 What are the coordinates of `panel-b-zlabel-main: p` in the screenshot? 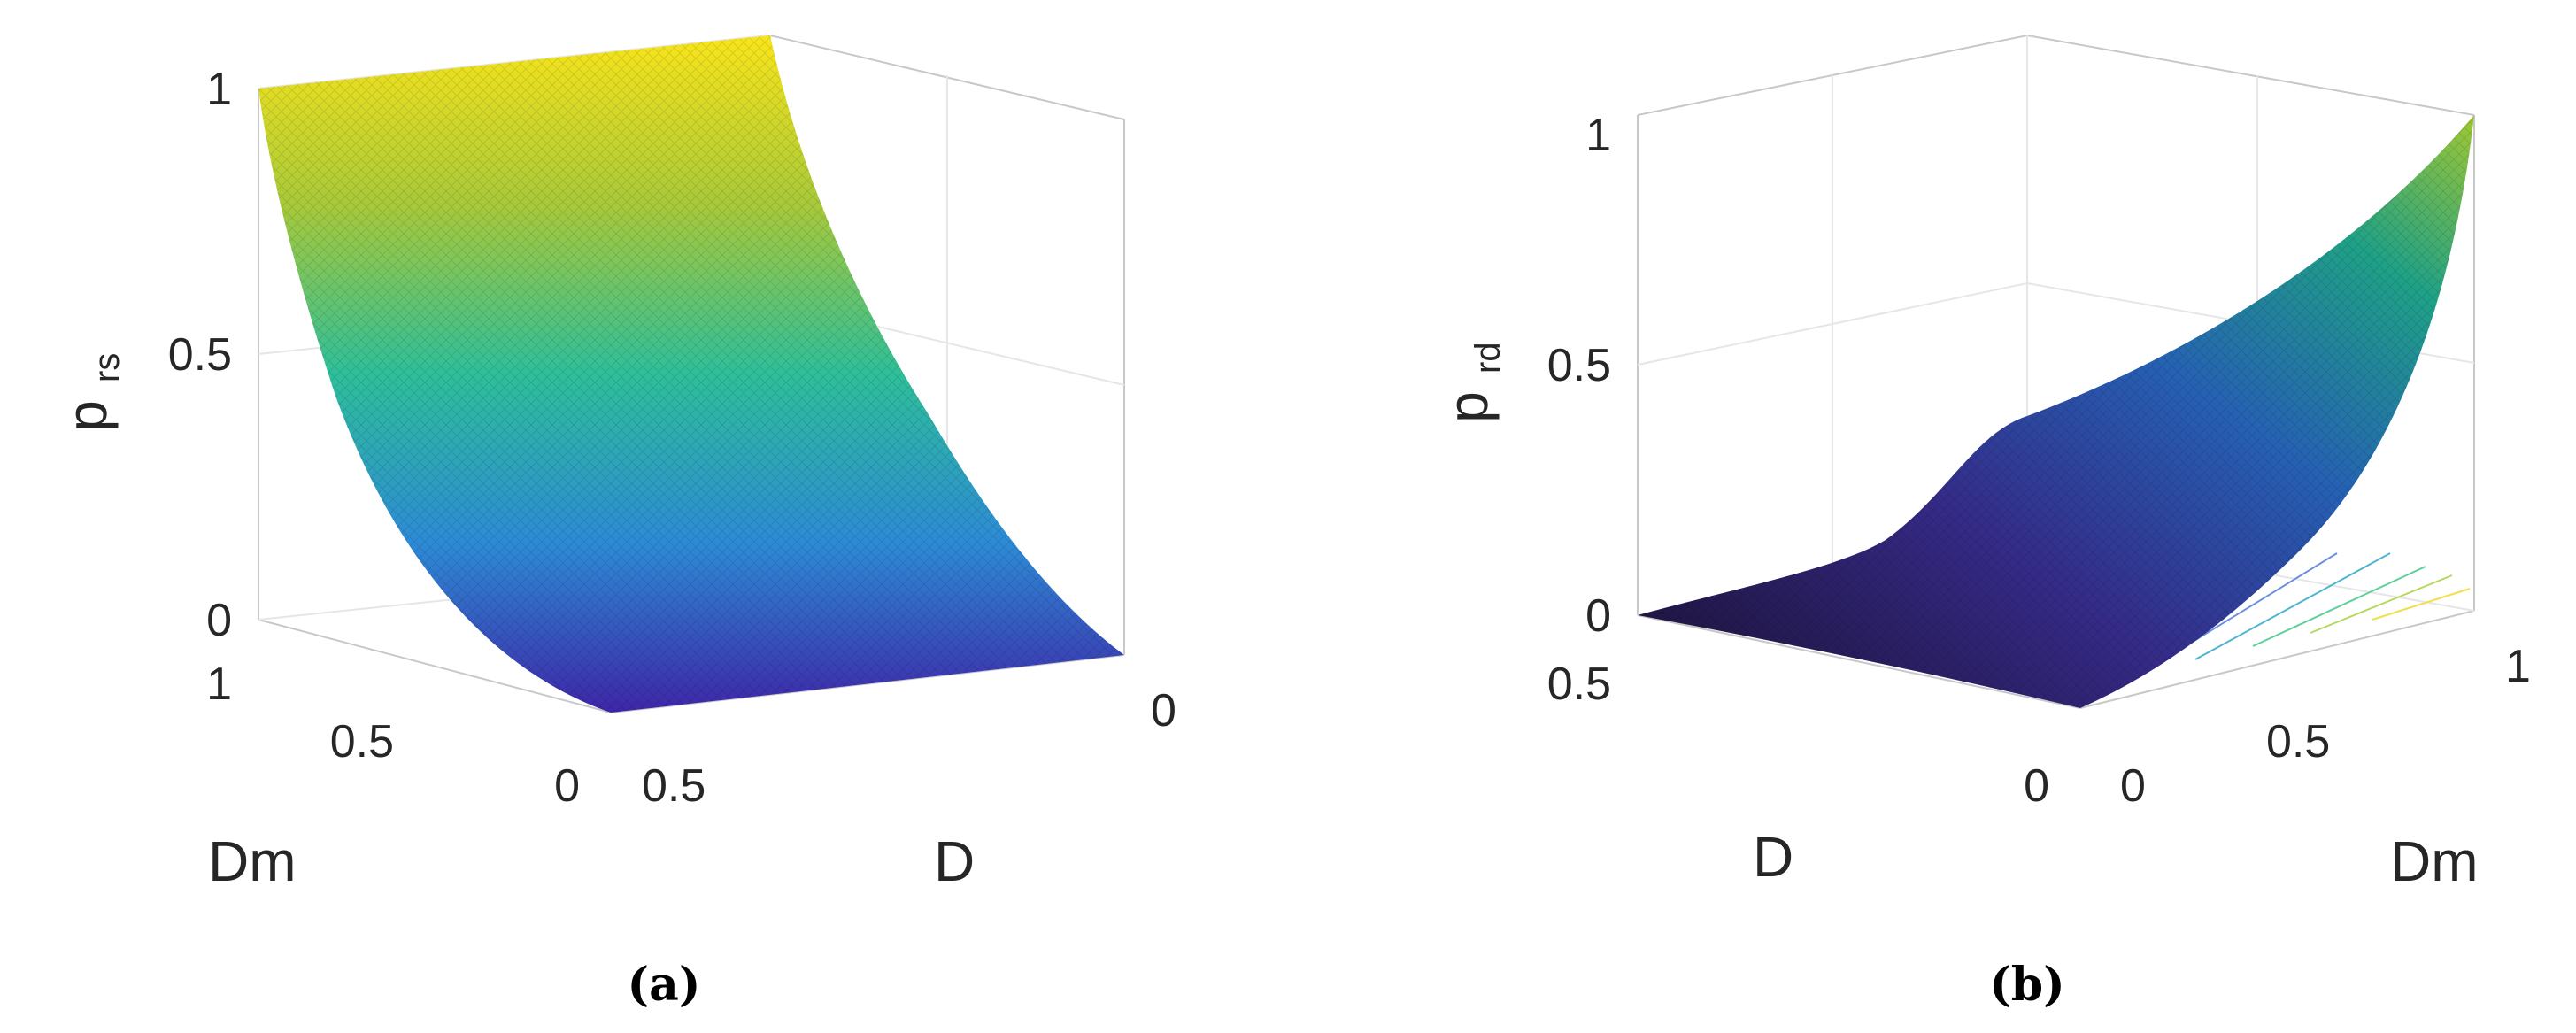 It's located at (1468, 407).